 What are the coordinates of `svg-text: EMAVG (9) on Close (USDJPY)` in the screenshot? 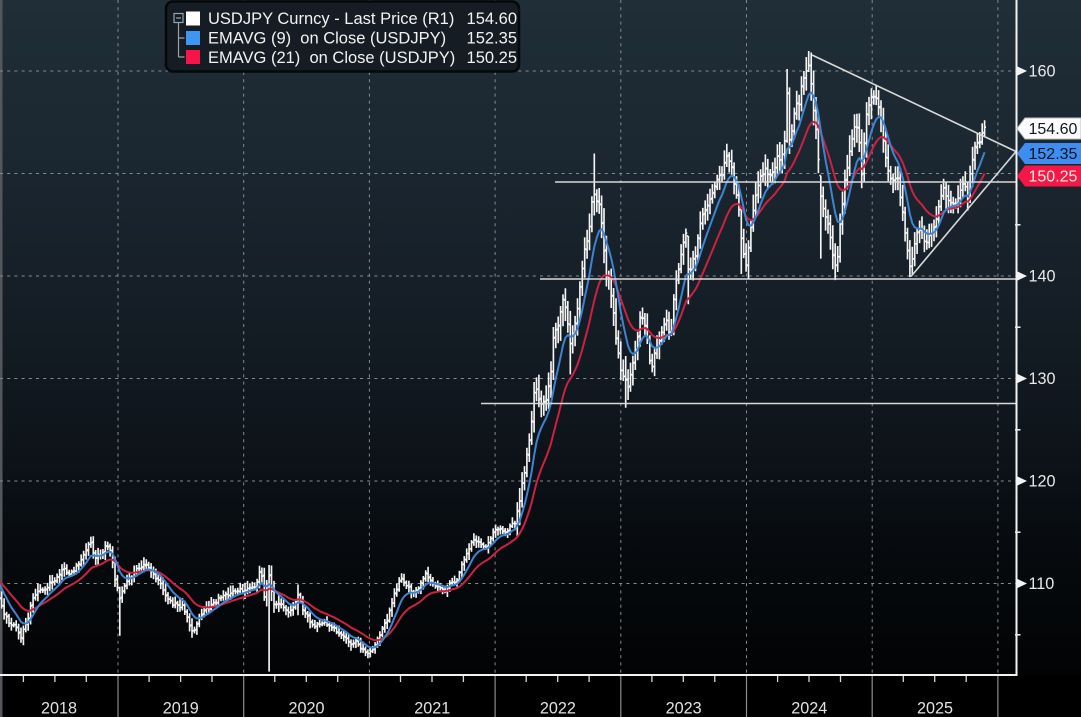 It's located at (327, 39).